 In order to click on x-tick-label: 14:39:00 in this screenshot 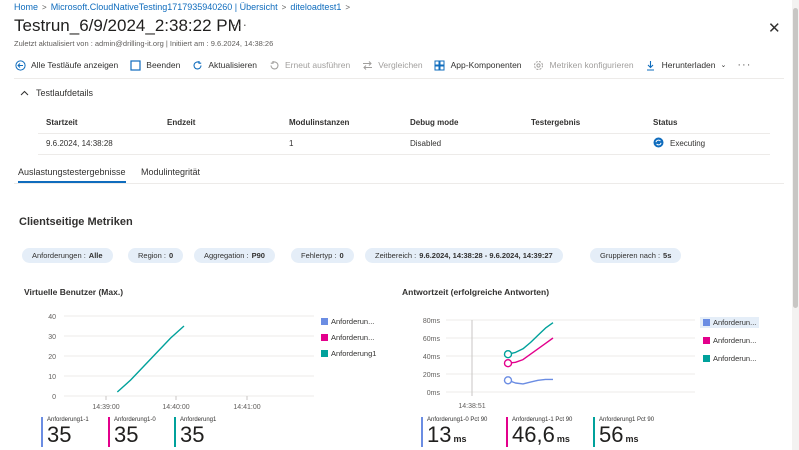, I will do `click(105, 407)`.